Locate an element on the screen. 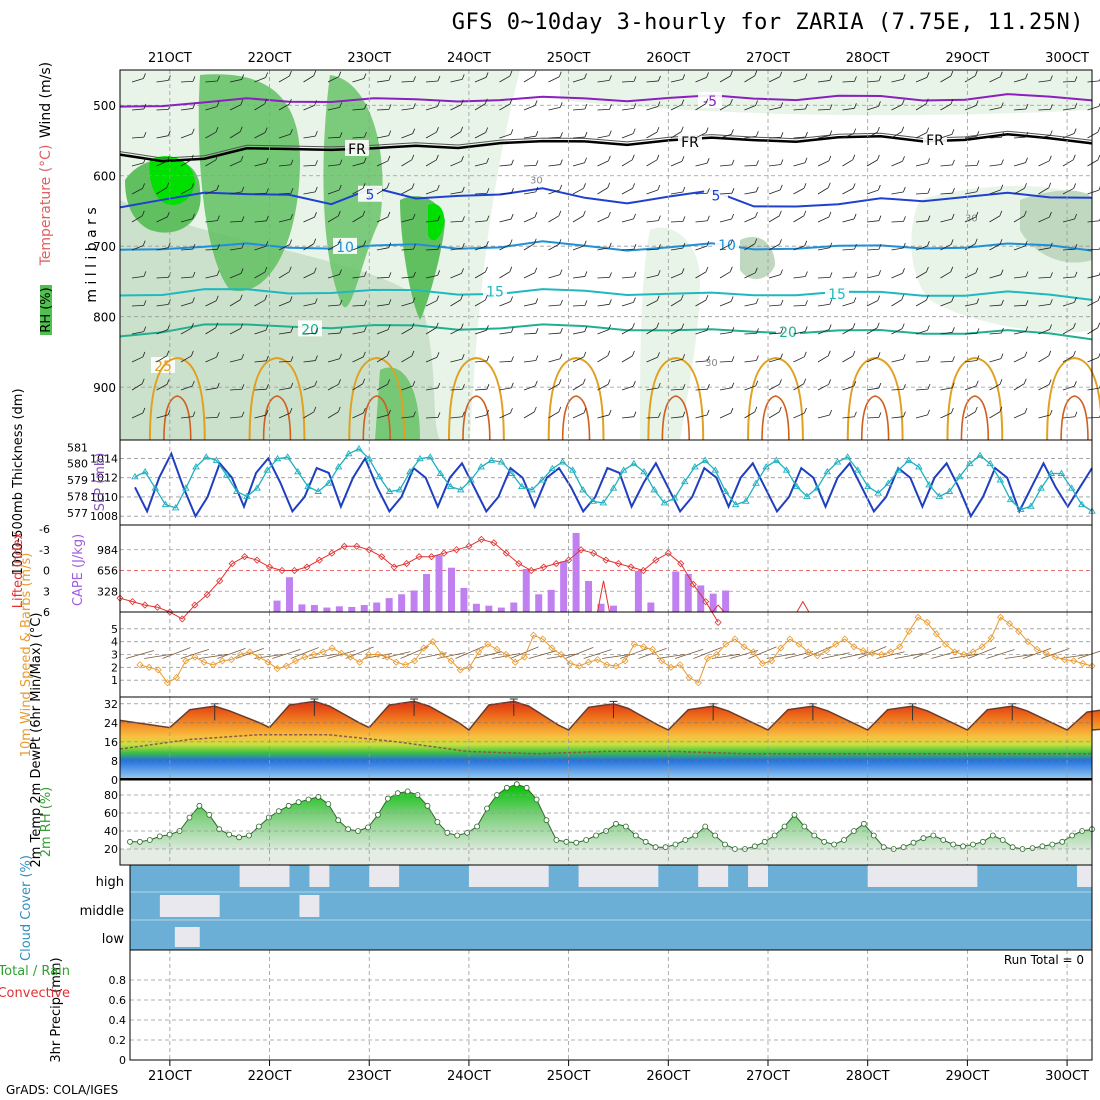  isotherm-label-20-2-bg is located at coordinates (788, 331).